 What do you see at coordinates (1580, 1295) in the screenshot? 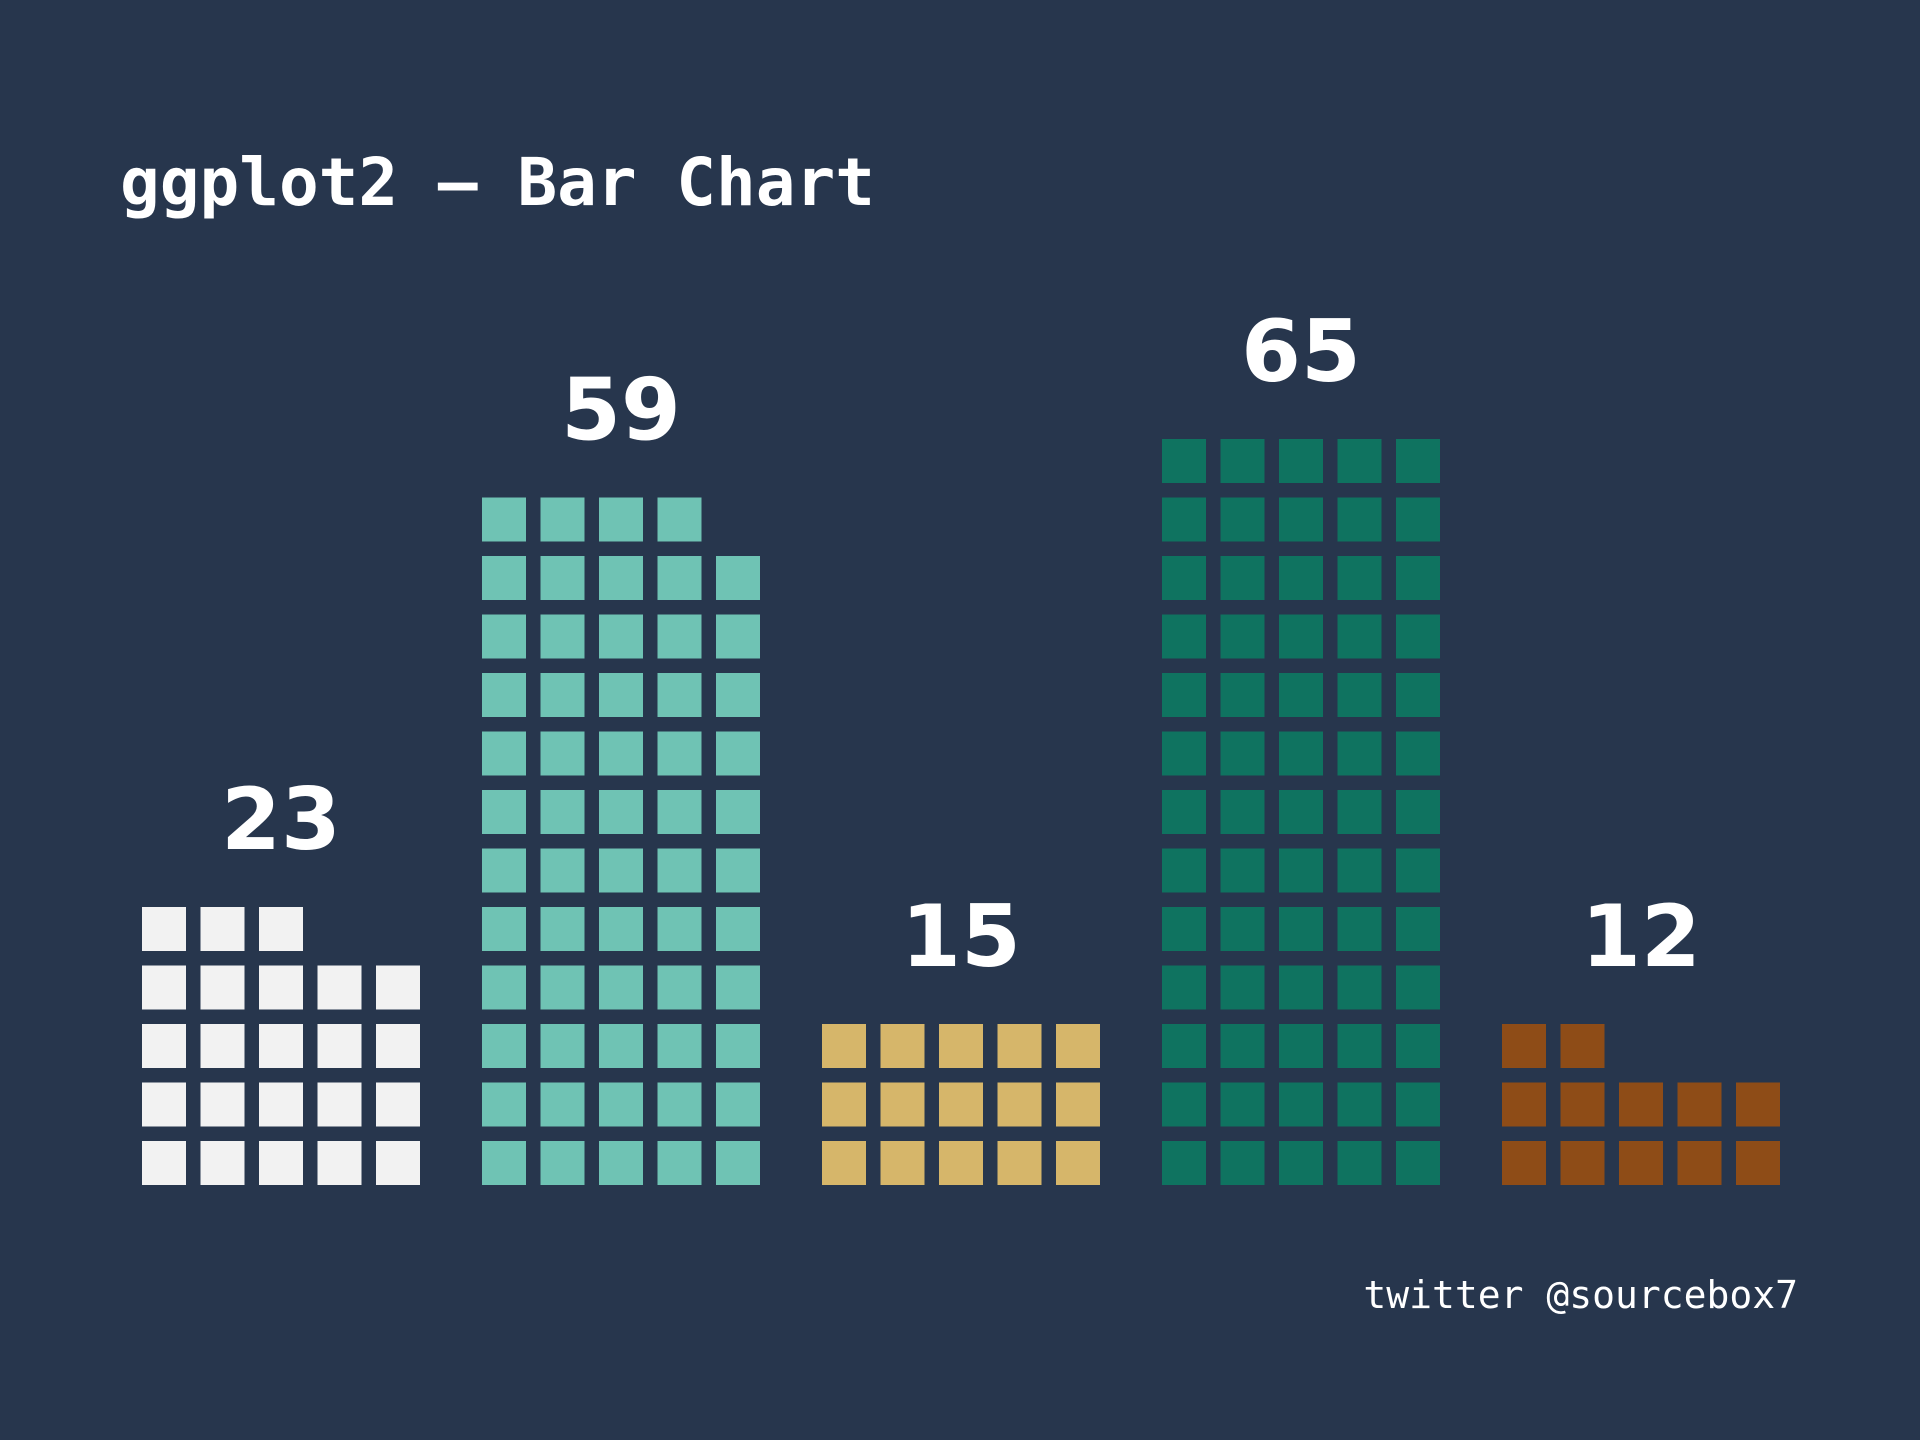
I see `caption-credit: twitter @sourcebox7` at bounding box center [1580, 1295].